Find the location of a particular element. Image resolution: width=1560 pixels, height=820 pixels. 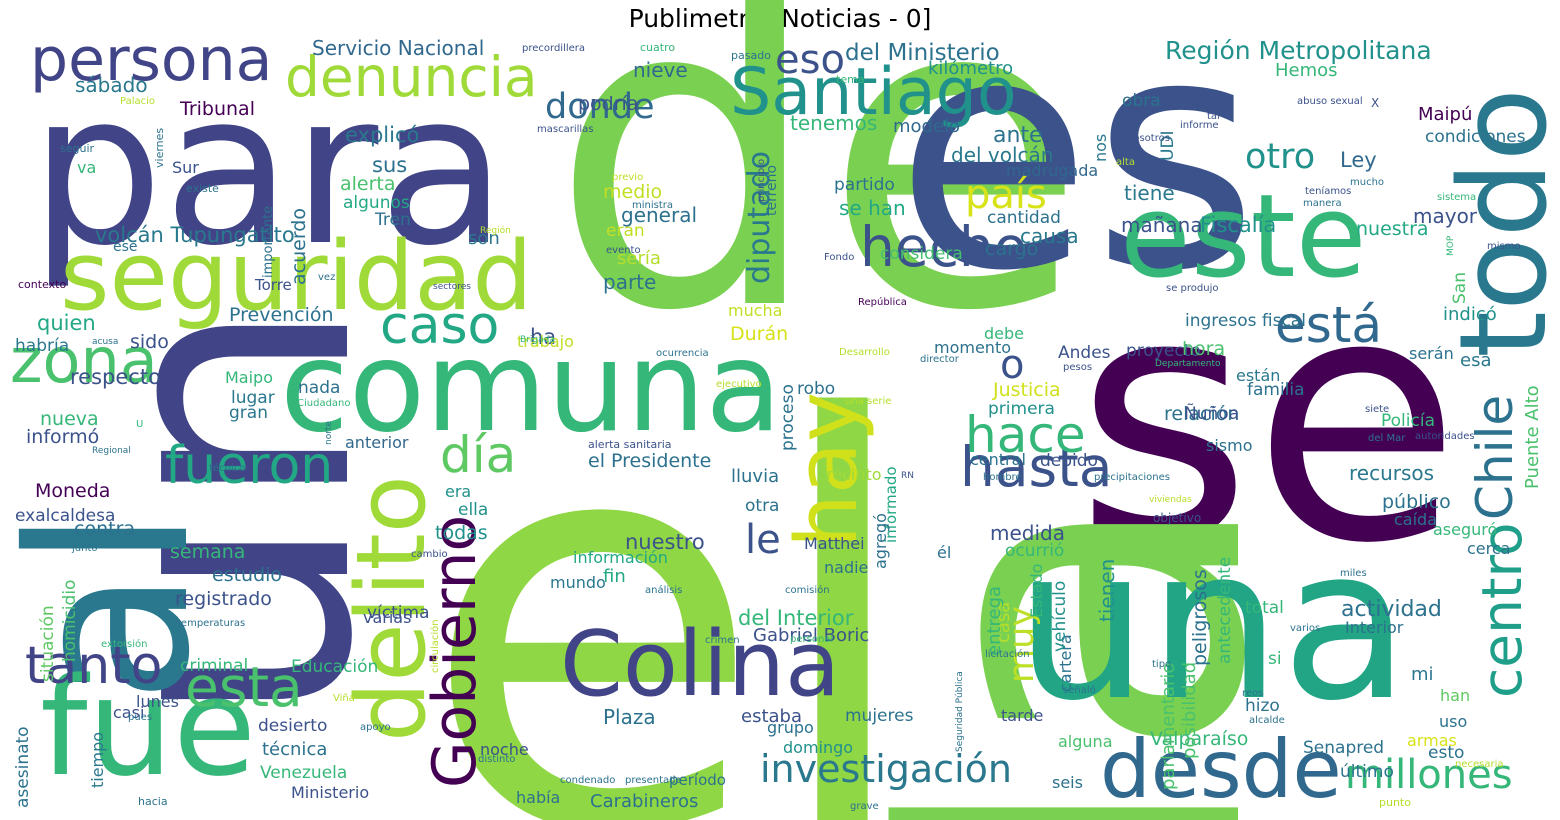

word-ministerio: Ministerio is located at coordinates (330, 792).